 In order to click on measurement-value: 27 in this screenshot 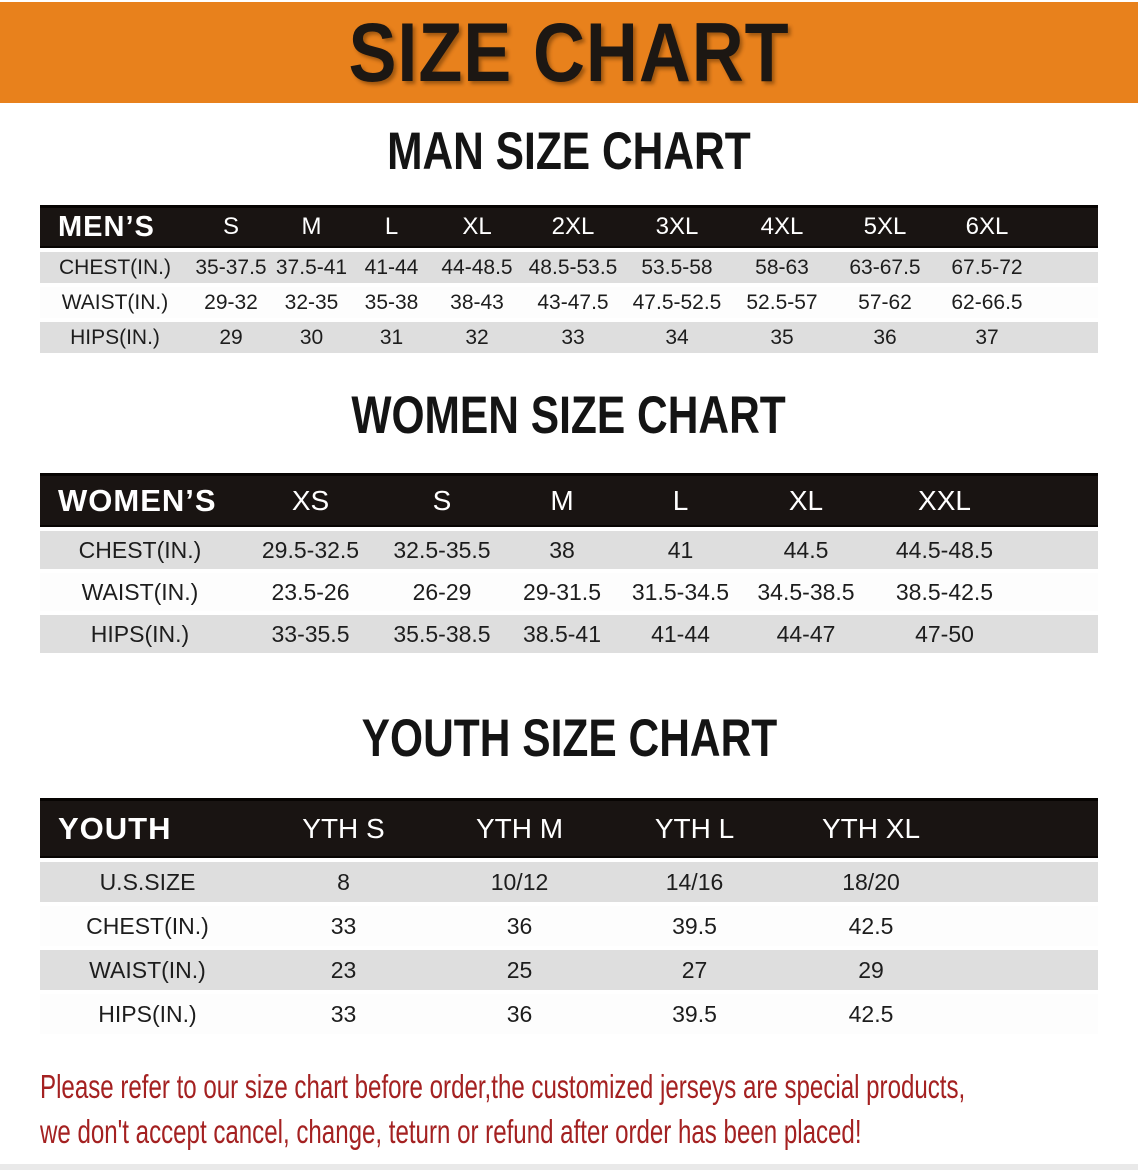, I will do `click(694, 970)`.